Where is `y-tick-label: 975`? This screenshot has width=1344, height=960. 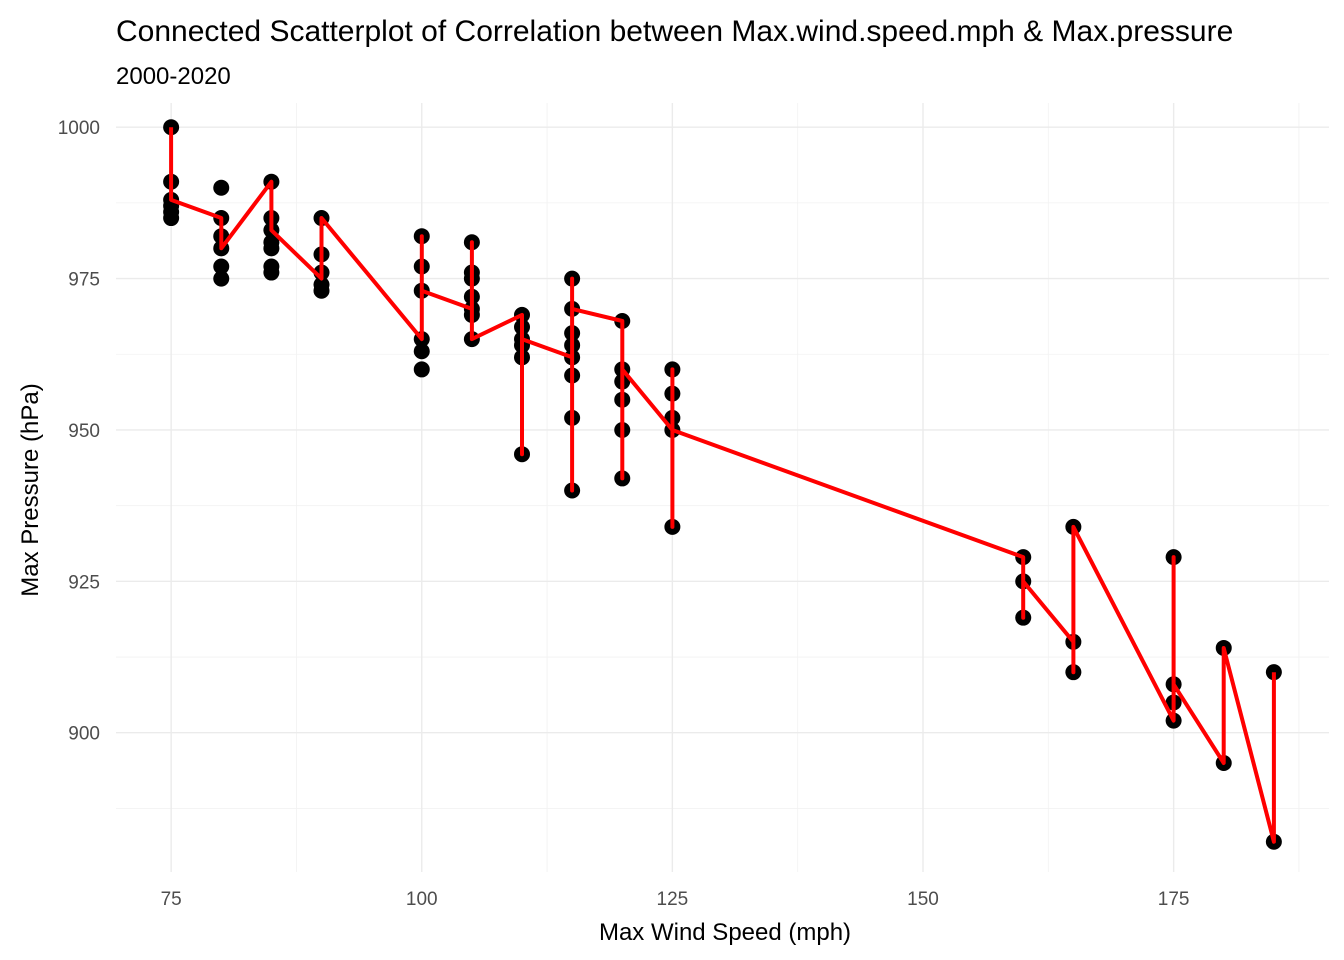
y-tick-label: 975 is located at coordinates (84, 280).